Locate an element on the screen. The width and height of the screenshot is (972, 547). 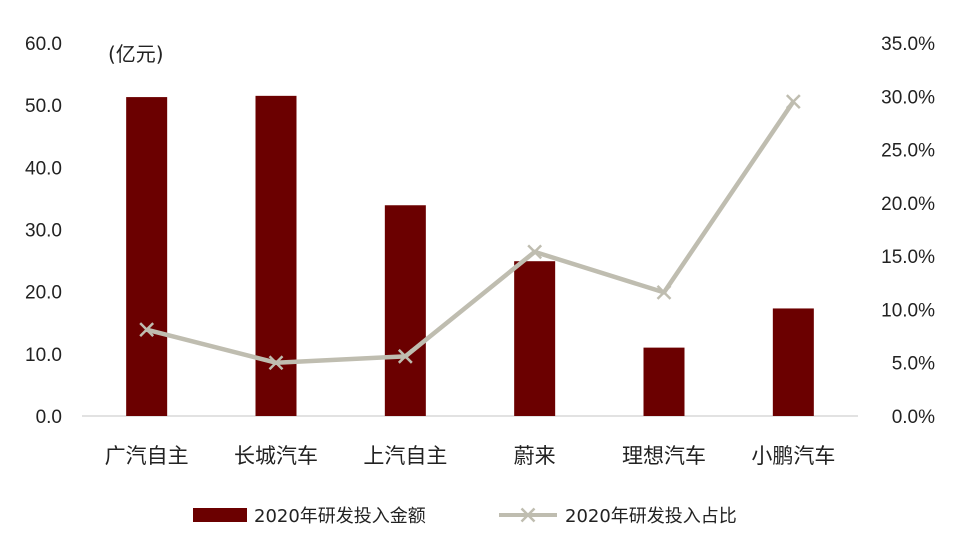
right-tick-label: 0.0% is located at coordinates (913, 417).